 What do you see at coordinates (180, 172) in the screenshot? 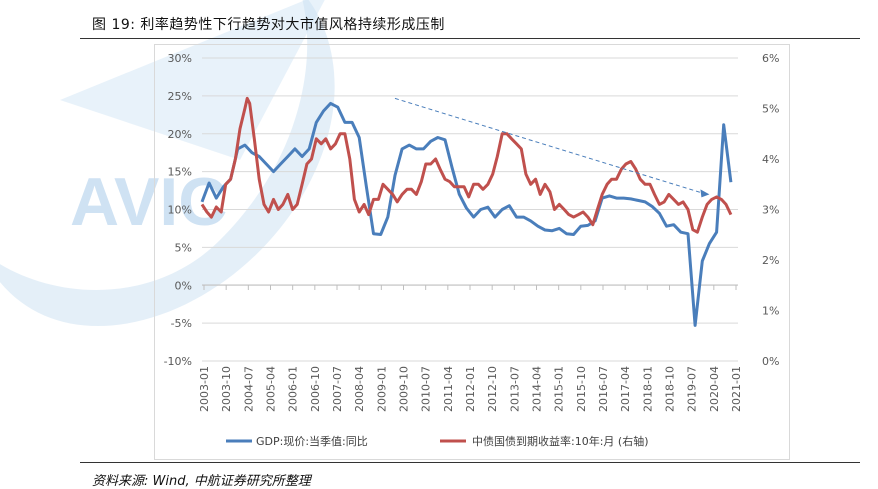
I see `y-left-tick-label: 15%` at bounding box center [180, 172].